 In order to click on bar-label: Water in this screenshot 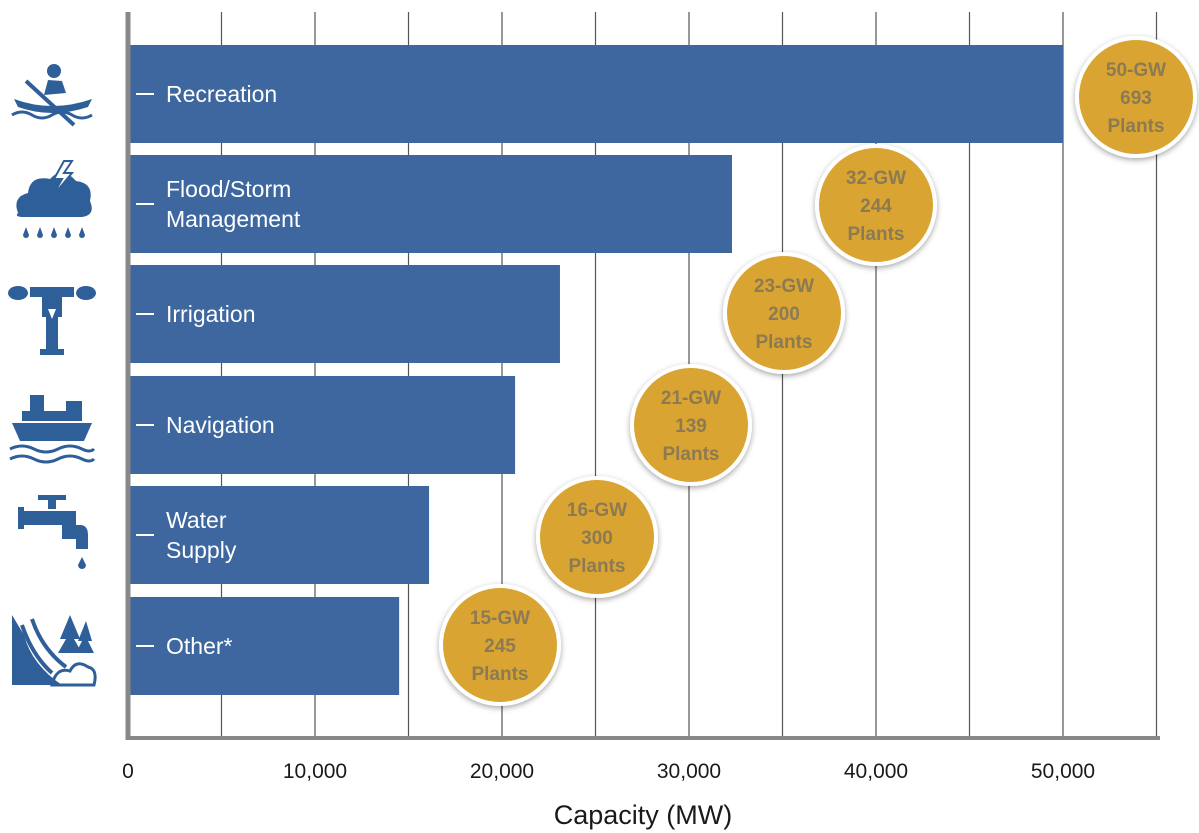, I will do `click(196, 520)`.